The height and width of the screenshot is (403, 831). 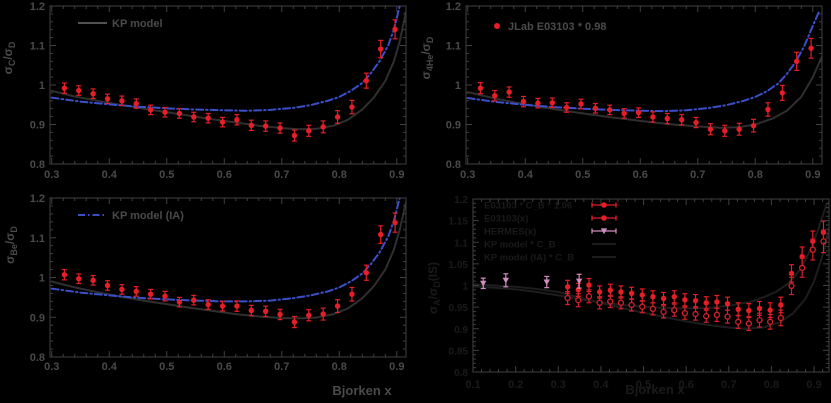 What do you see at coordinates (11, 245) in the screenshot?
I see `y-axis-label: σBe/σD` at bounding box center [11, 245].